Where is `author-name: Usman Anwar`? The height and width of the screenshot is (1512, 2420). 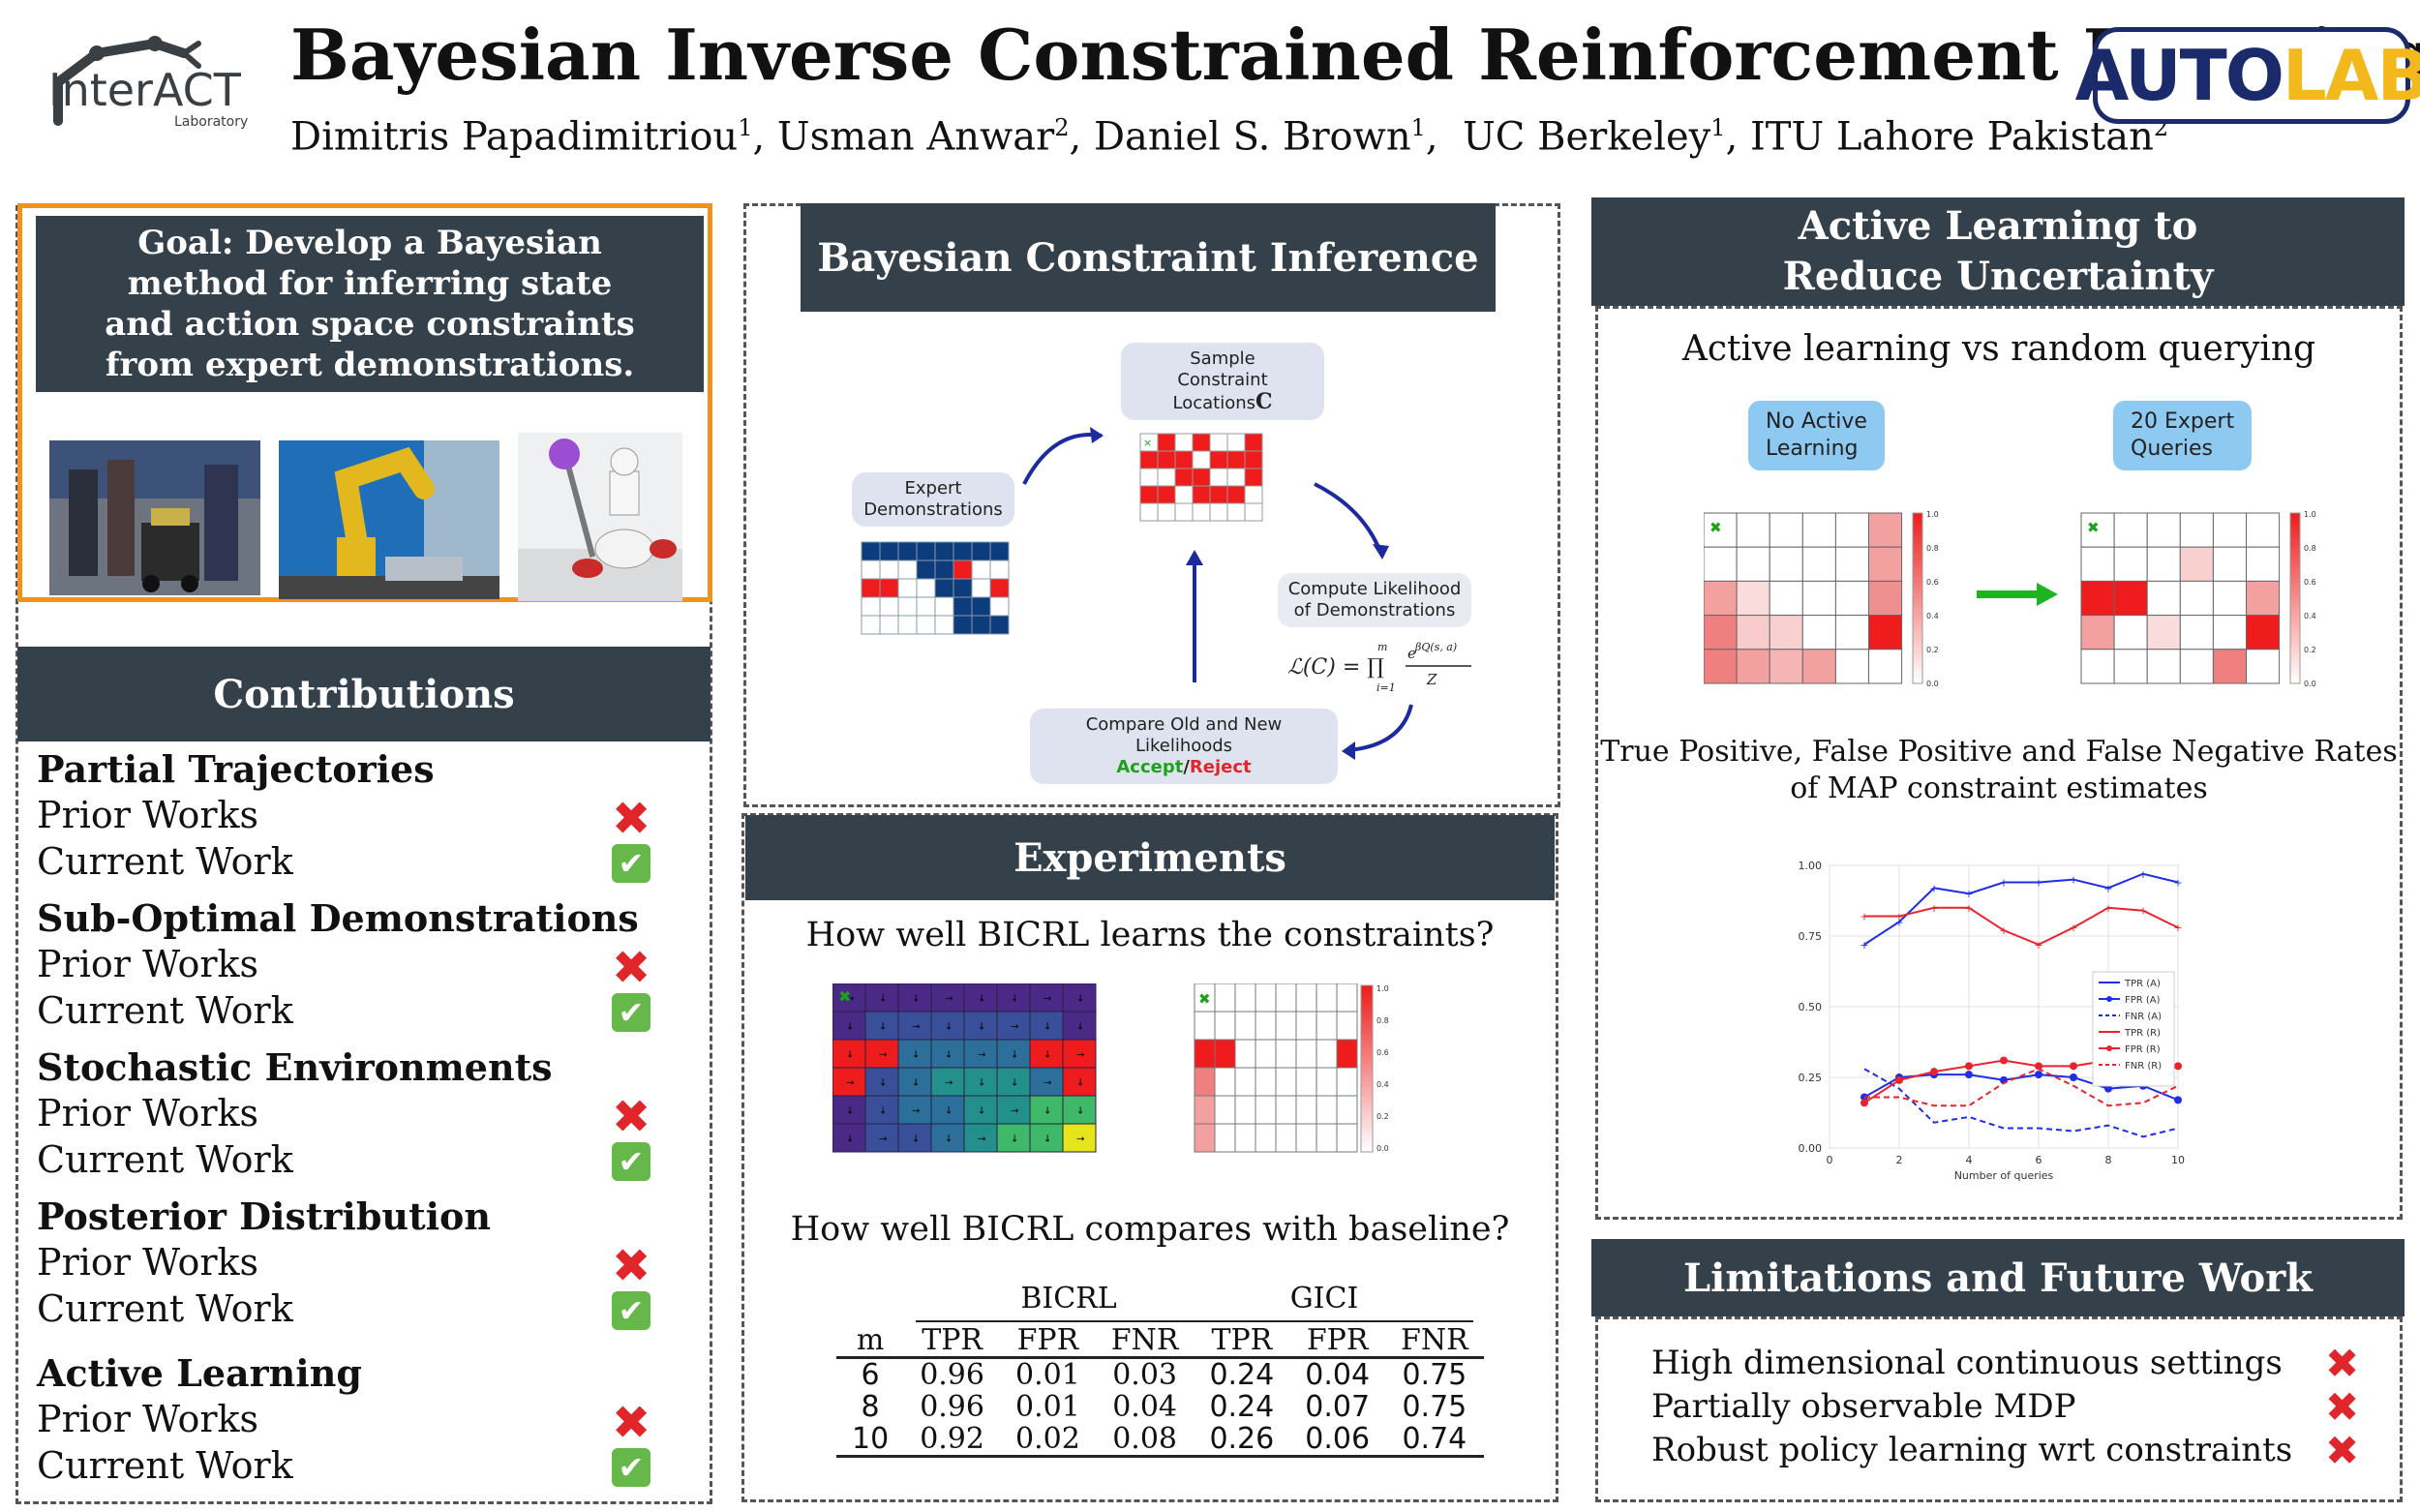
author-name: Usman Anwar is located at coordinates (915, 137).